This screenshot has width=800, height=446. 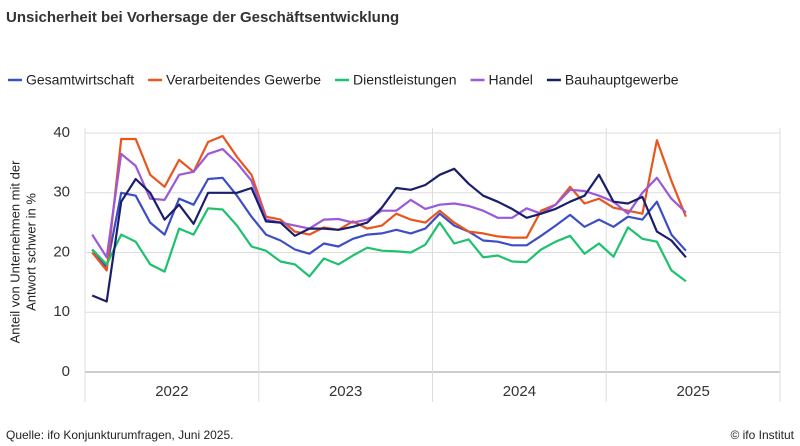 I want to click on legend-item: Gesamtwirtschaft, so click(x=71, y=80).